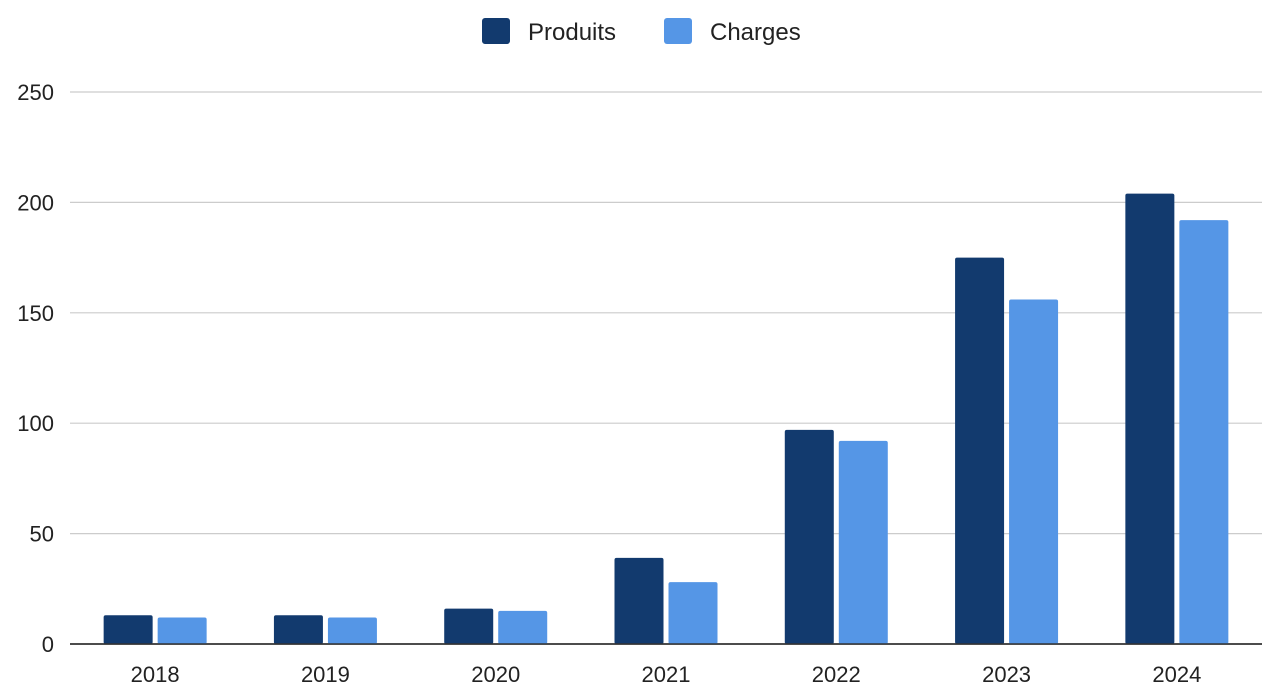 The height and width of the screenshot is (685, 1278). Describe the element at coordinates (495, 673) in the screenshot. I see `x-tick-label: 2020` at that location.